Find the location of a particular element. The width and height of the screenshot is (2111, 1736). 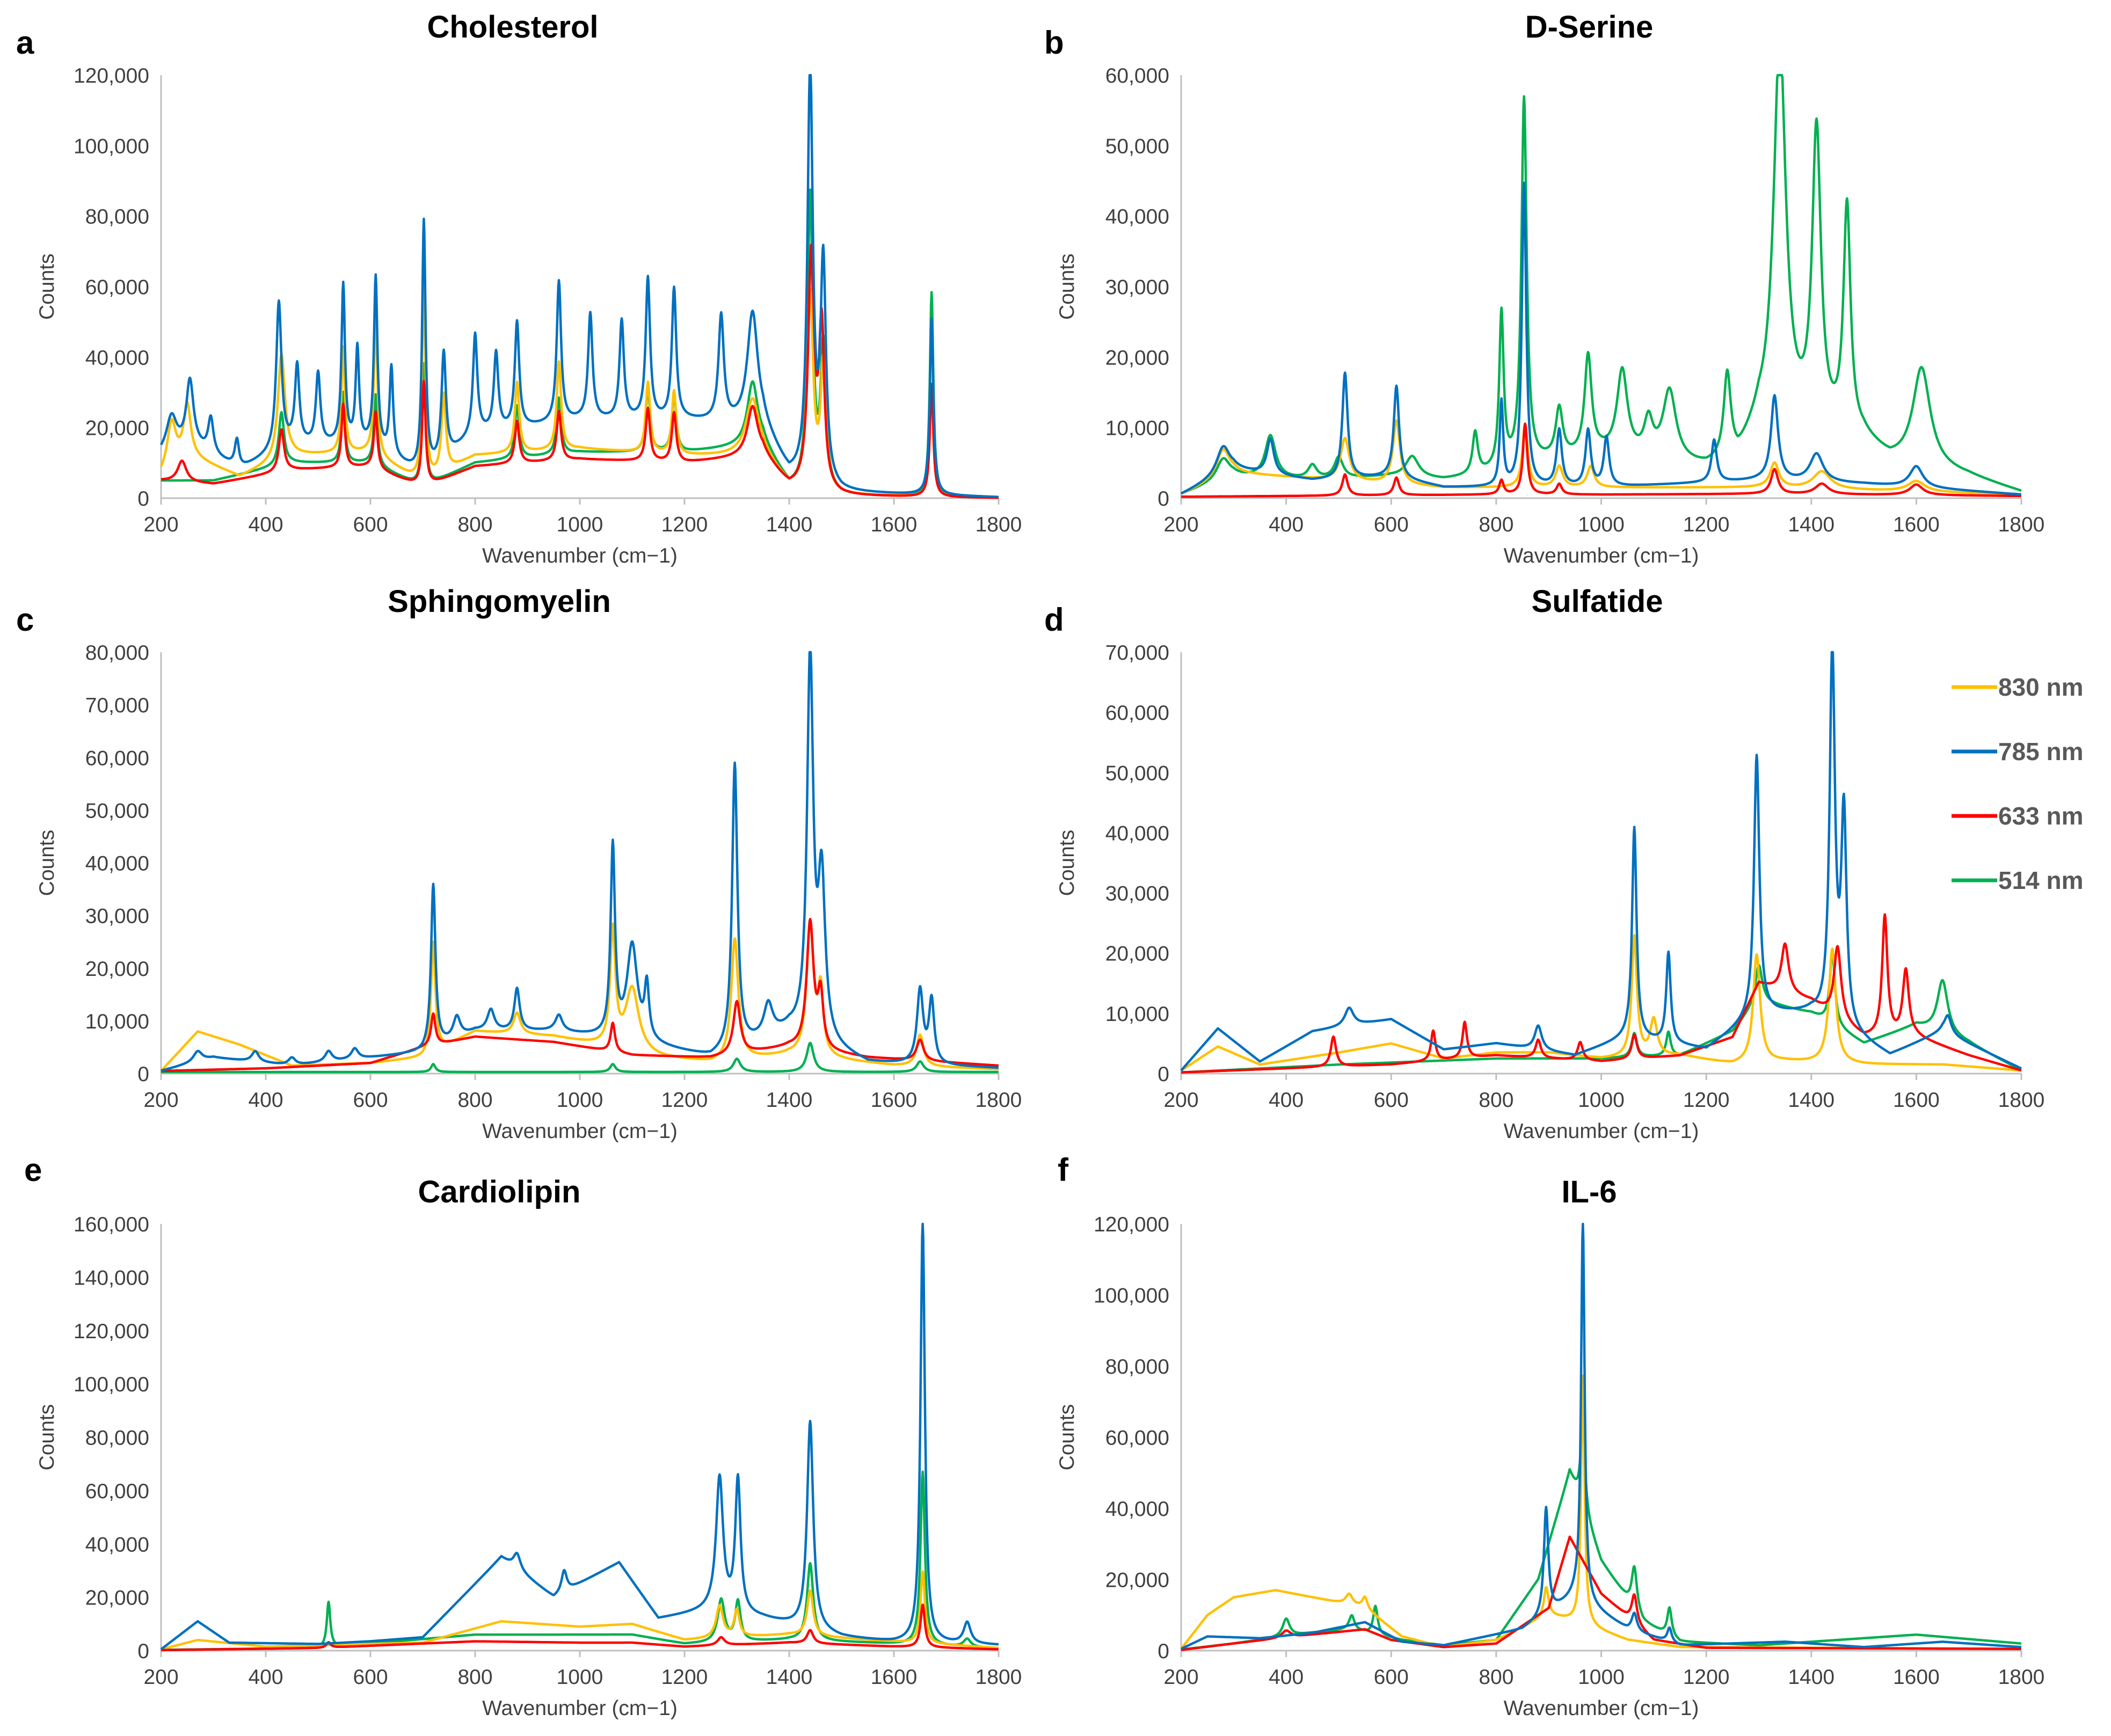

legend-label: 785 nm is located at coordinates (2041, 751).